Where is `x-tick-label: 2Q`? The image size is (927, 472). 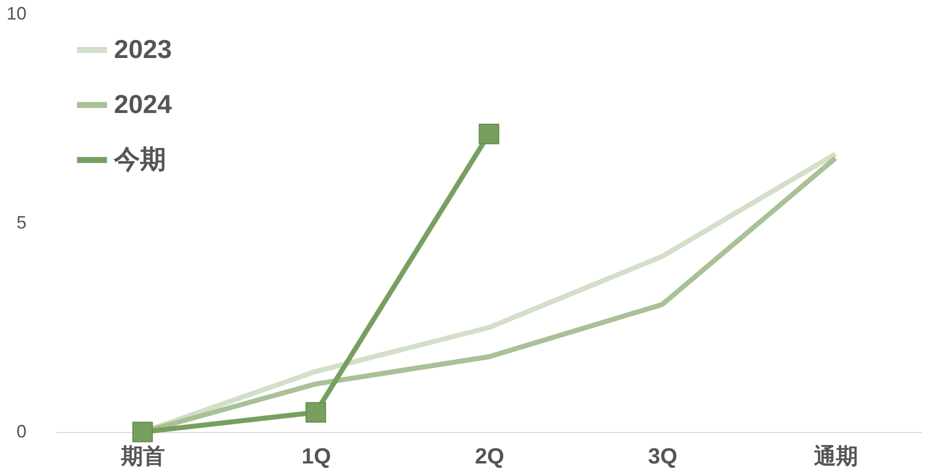 x-tick-label: 2Q is located at coordinates (489, 456).